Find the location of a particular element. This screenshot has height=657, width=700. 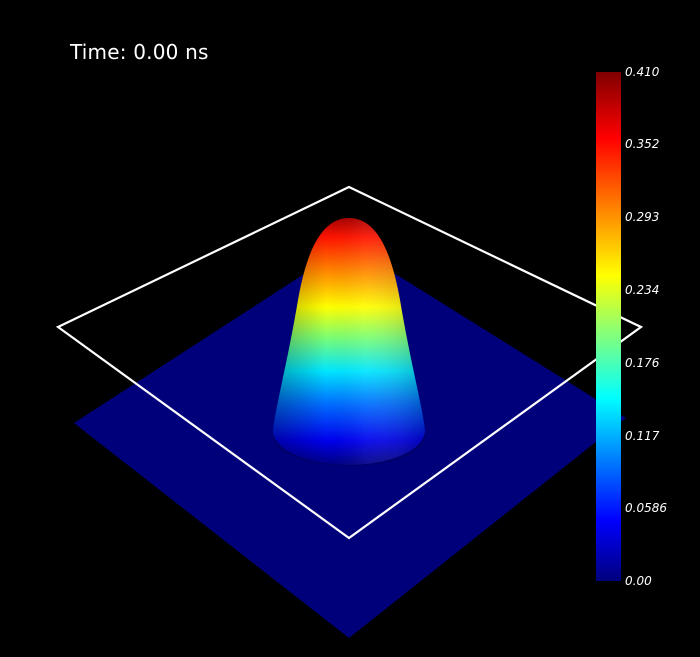

colorbar-tick-label: 0.234 is located at coordinates (642, 290).